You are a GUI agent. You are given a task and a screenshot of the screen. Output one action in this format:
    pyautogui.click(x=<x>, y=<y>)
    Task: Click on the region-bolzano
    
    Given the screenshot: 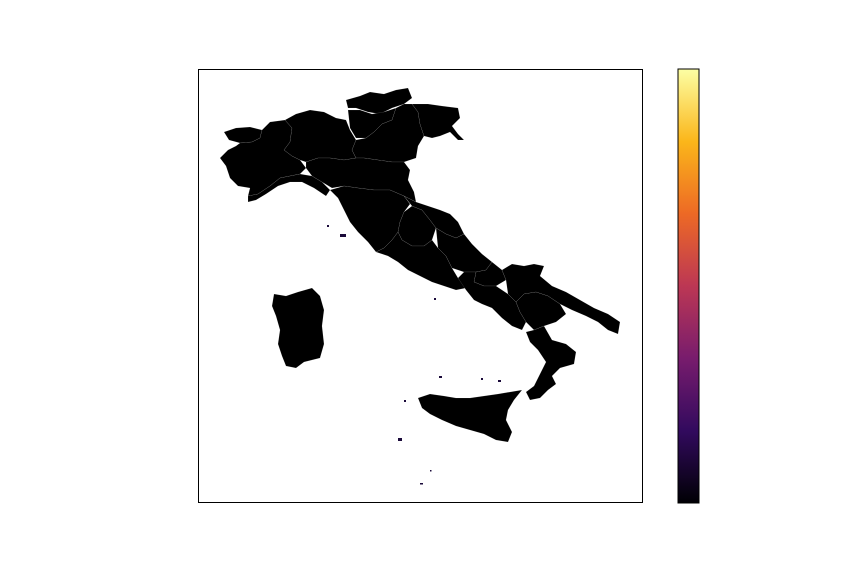 What is the action you would take?
    pyautogui.click(x=379, y=101)
    